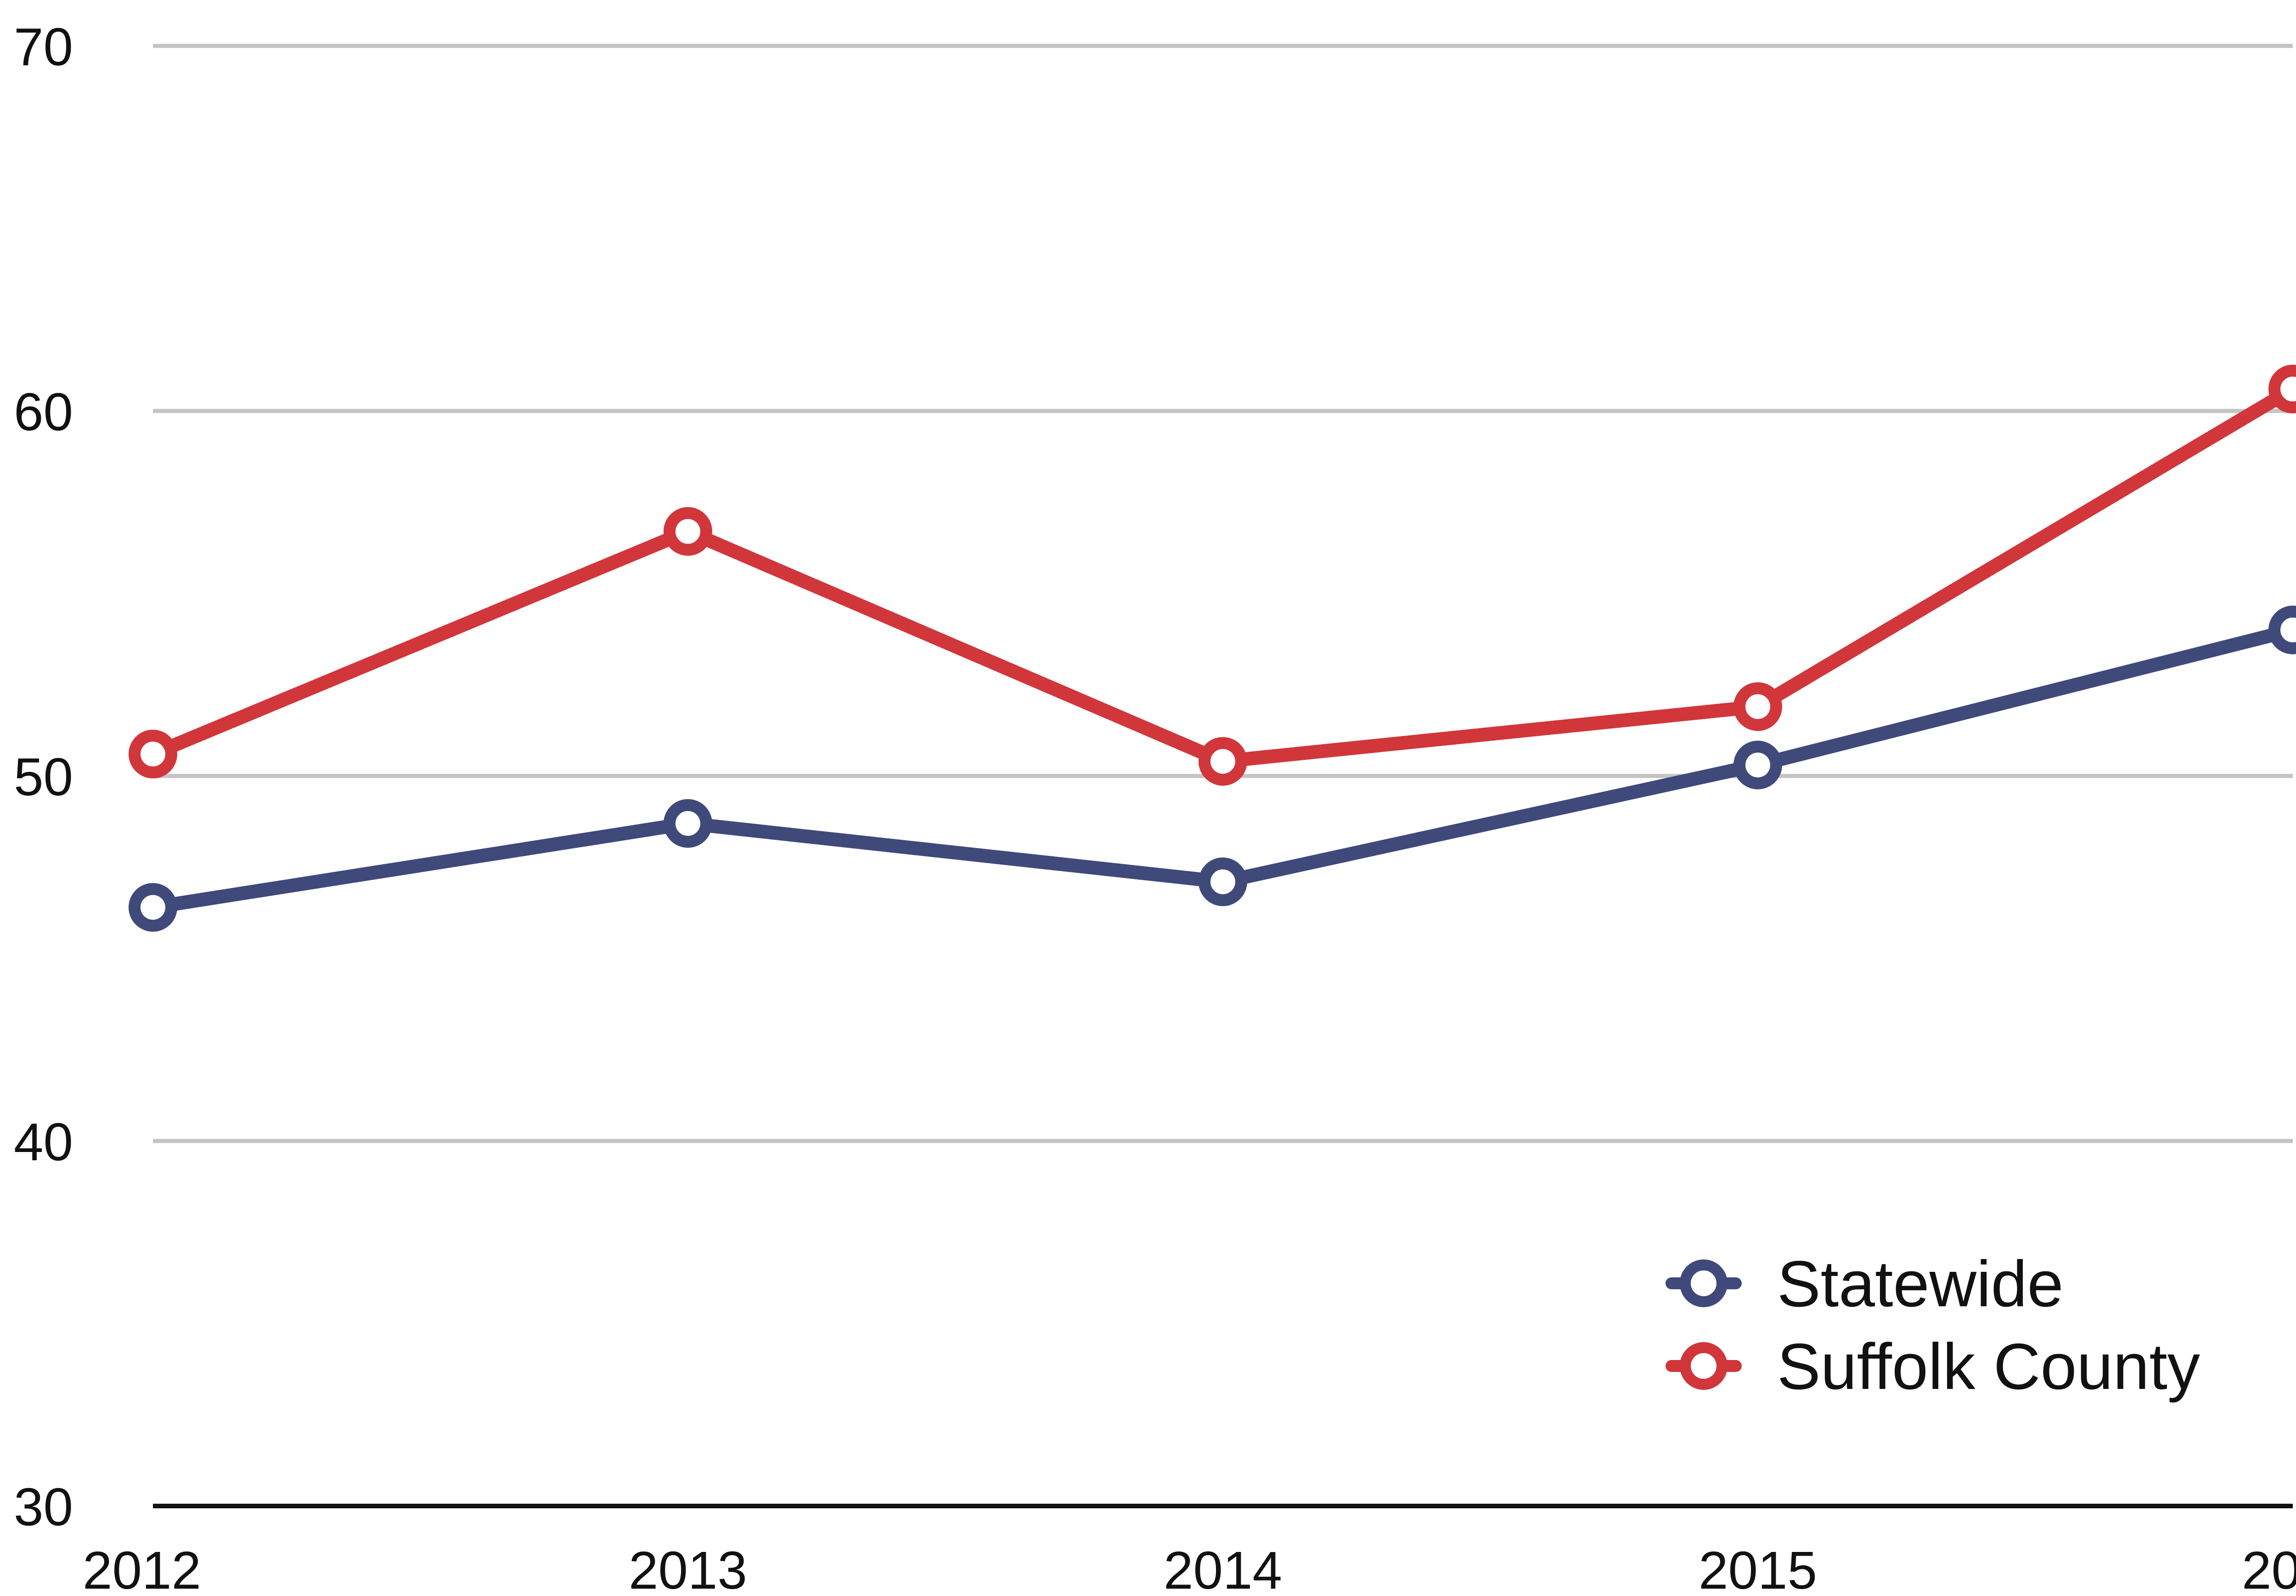 This screenshot has width=2296, height=1596. I want to click on legend-label-suffolk-county: Suffolk County, so click(1988, 1366).